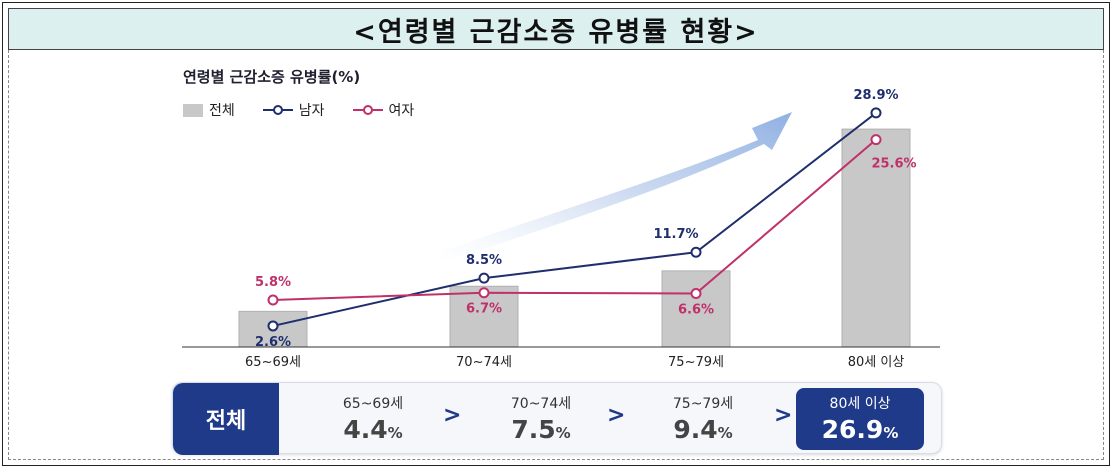 The width and height of the screenshot is (1112, 468). I want to click on summary-item: 65~69세 4.4%, so click(373, 418).